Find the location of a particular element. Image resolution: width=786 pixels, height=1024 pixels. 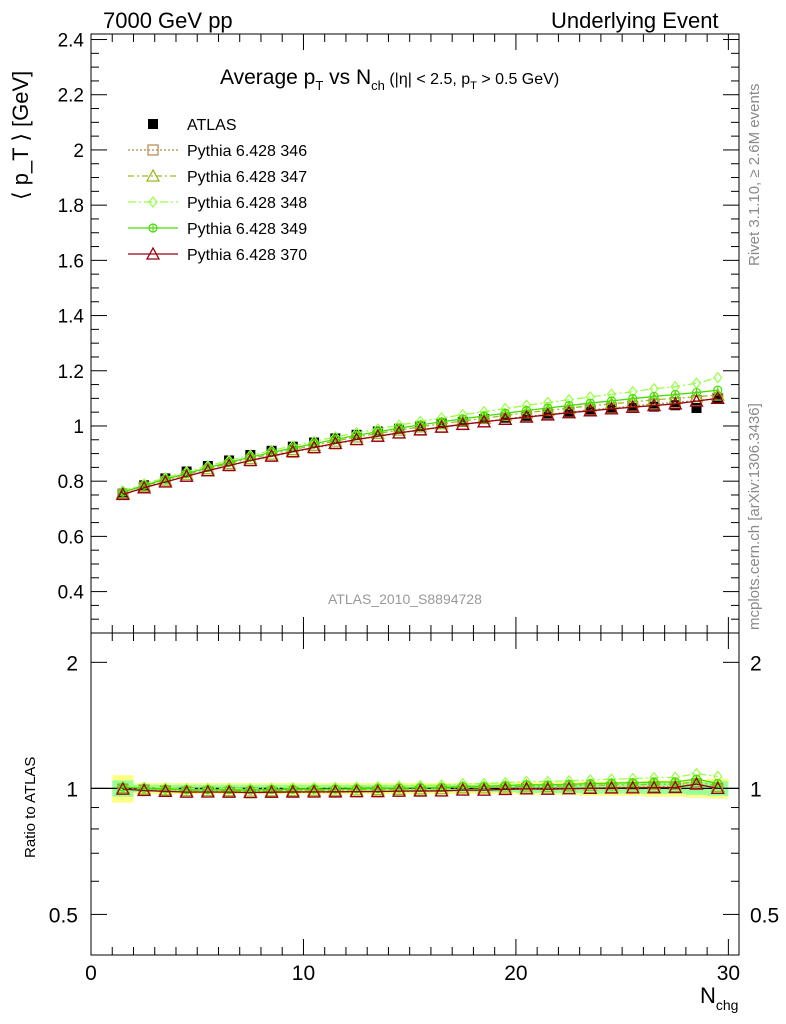

series-p348-ratio-line is located at coordinates (420, 781).